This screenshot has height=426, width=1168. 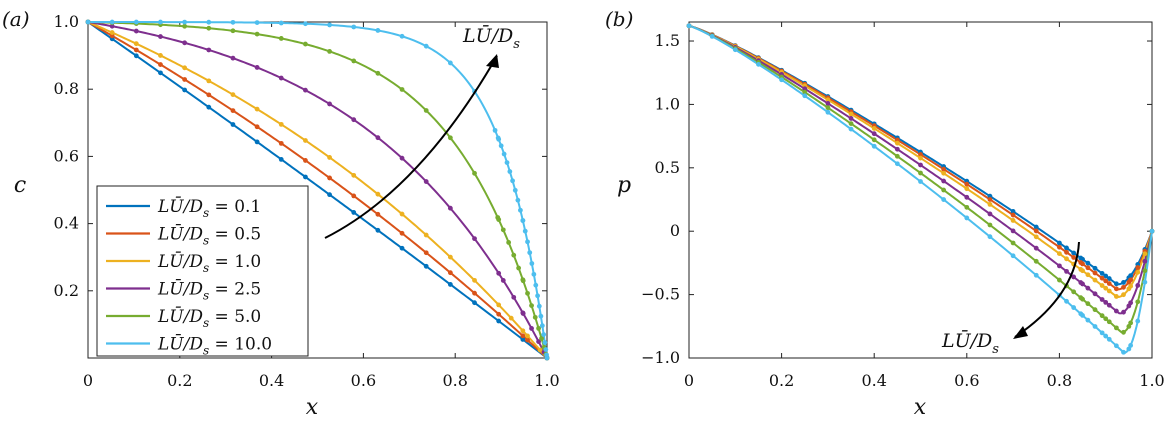 I want to click on y-tick-label-b: −1.0, so click(x=660, y=357).